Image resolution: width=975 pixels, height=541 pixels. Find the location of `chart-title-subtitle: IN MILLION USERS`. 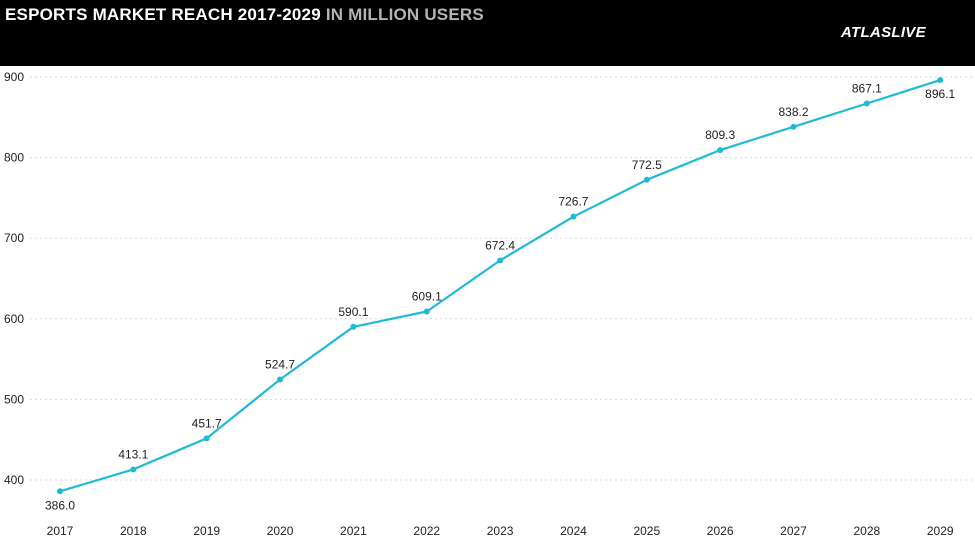

chart-title-subtitle: IN MILLION USERS is located at coordinates (404, 14).